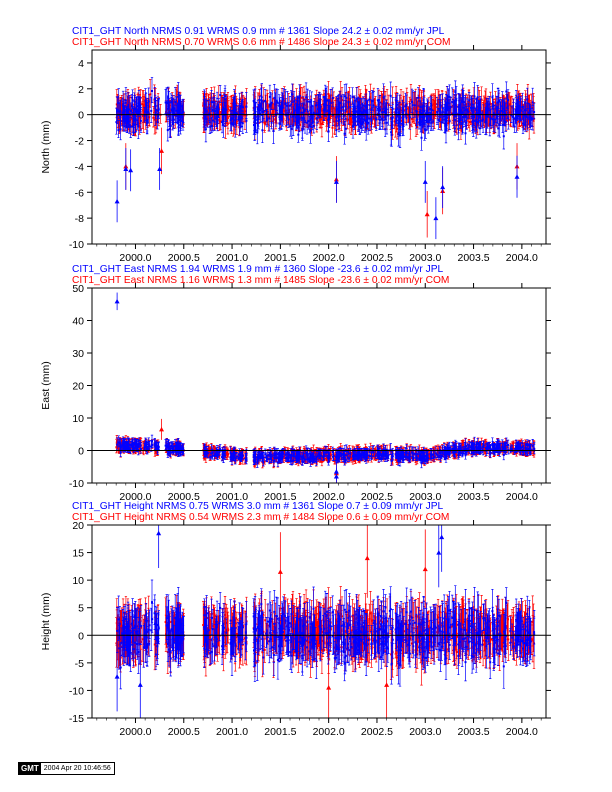 Image resolution: width=612 pixels, height=792 pixels. I want to click on north-y-tick-label: -4, so click(79, 167).